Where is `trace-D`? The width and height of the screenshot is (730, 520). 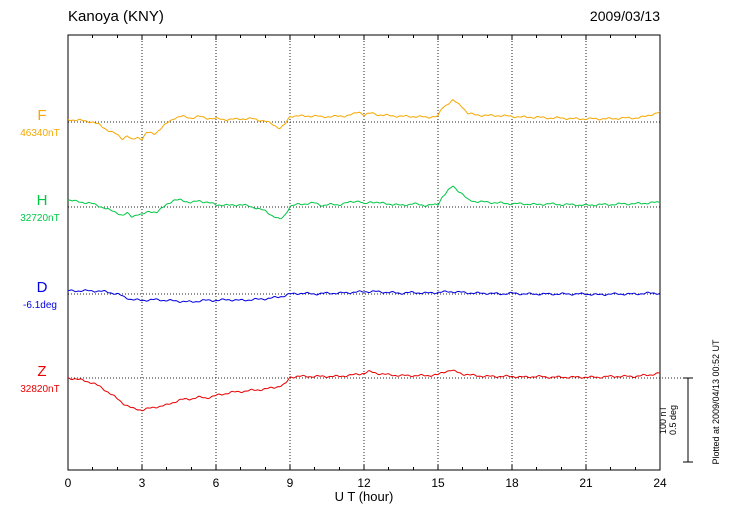 trace-D is located at coordinates (364, 296).